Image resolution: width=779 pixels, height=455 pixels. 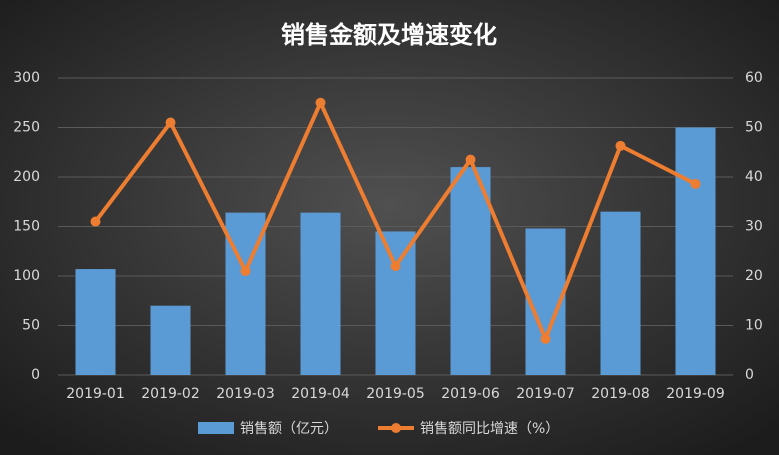 What do you see at coordinates (695, 394) in the screenshot?
I see `x-tick-label: 2019-09` at bounding box center [695, 394].